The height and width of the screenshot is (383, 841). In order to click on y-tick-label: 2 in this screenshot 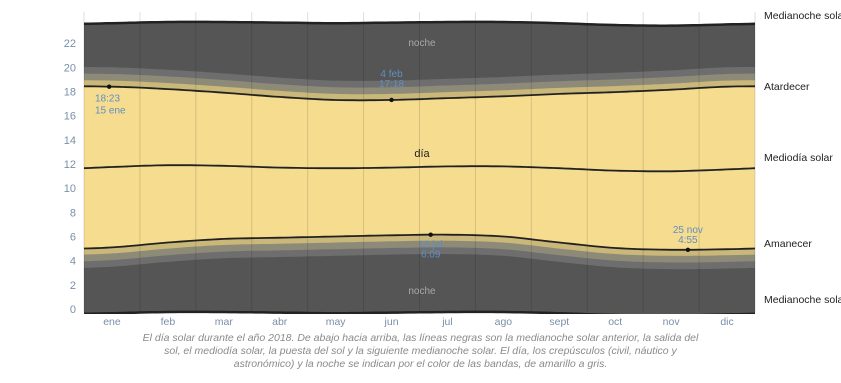, I will do `click(73, 286)`.